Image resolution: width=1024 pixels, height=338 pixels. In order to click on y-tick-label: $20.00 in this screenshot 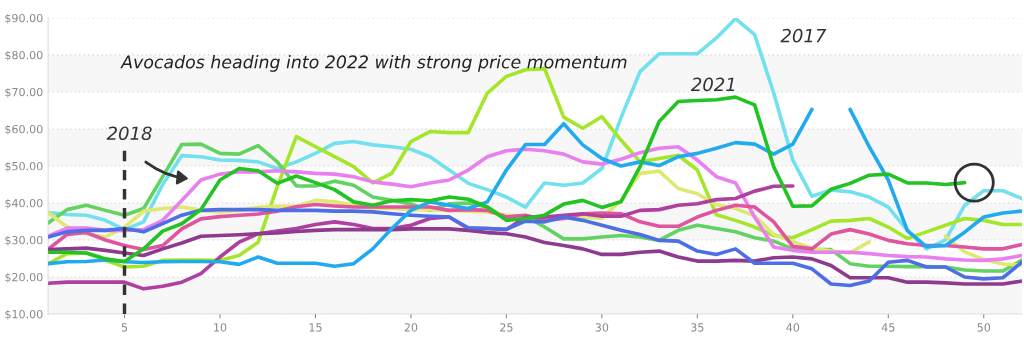, I will do `click(24, 277)`.